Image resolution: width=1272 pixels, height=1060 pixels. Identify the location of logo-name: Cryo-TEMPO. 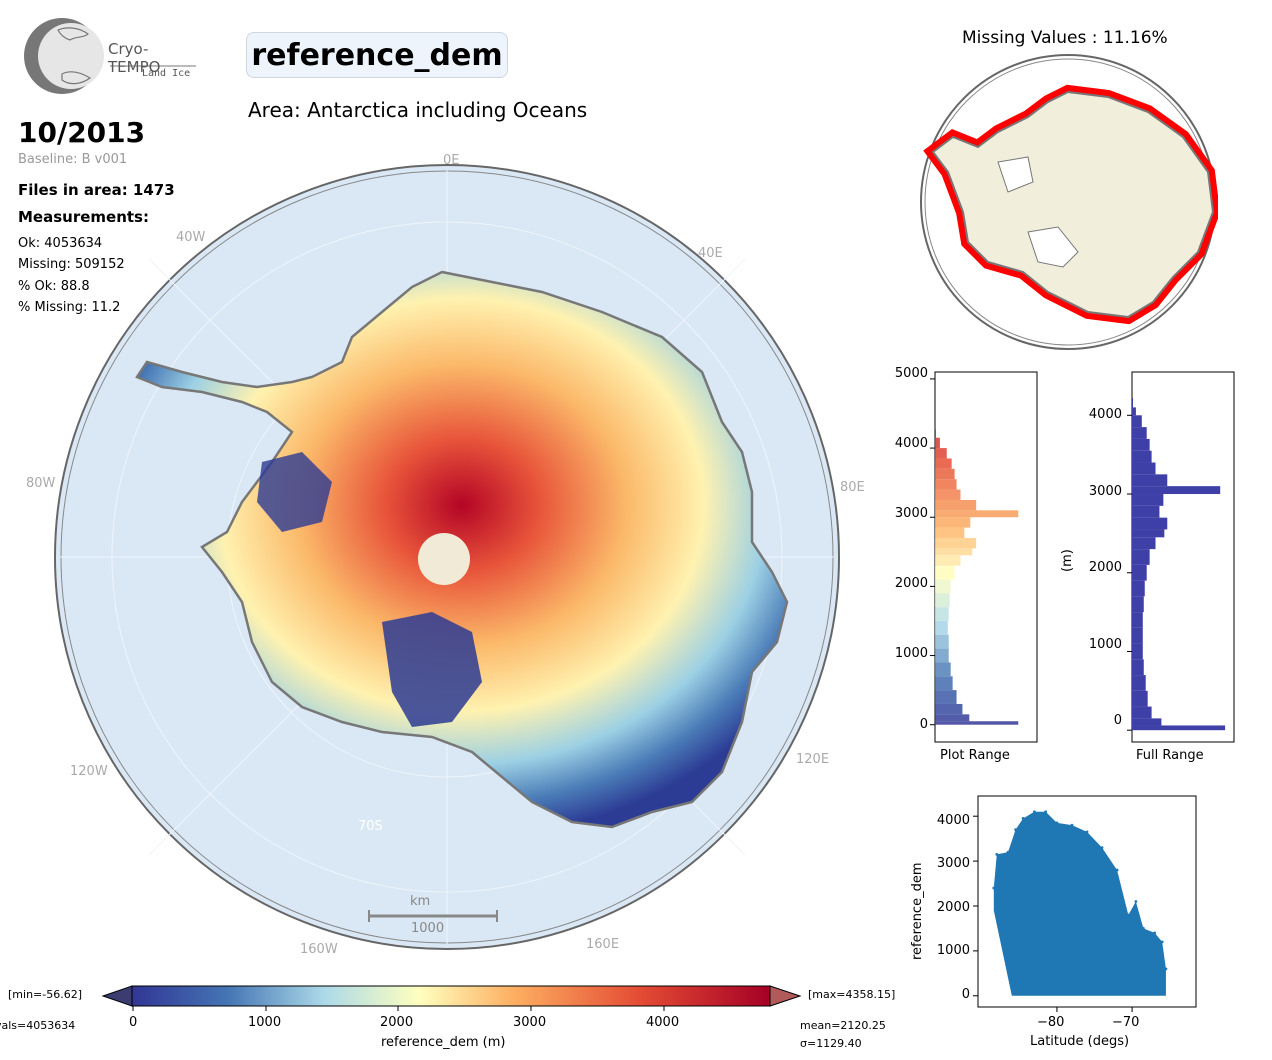
(134, 58).